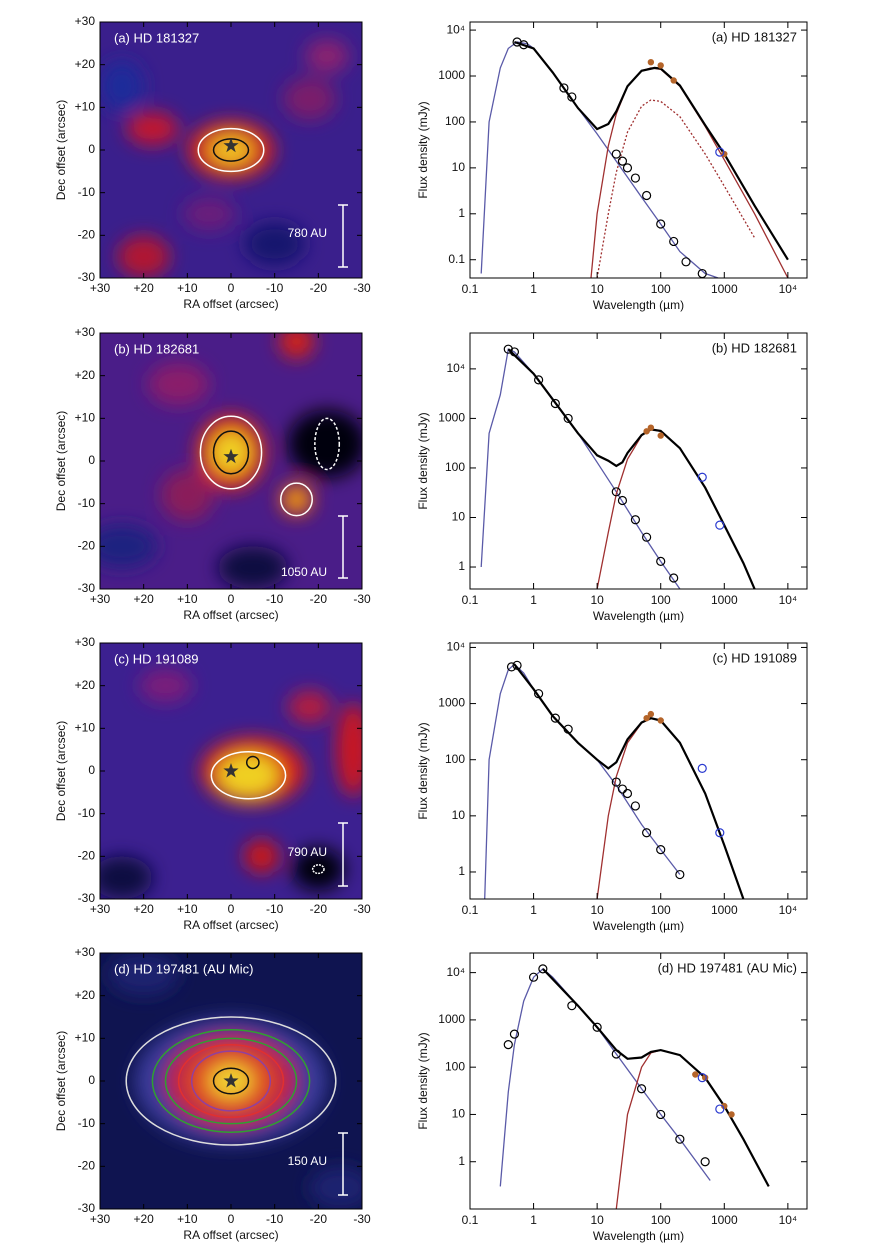  What do you see at coordinates (61, 1081) in the screenshot?
I see `y-axis-label: Dec offset (arcsec)` at bounding box center [61, 1081].